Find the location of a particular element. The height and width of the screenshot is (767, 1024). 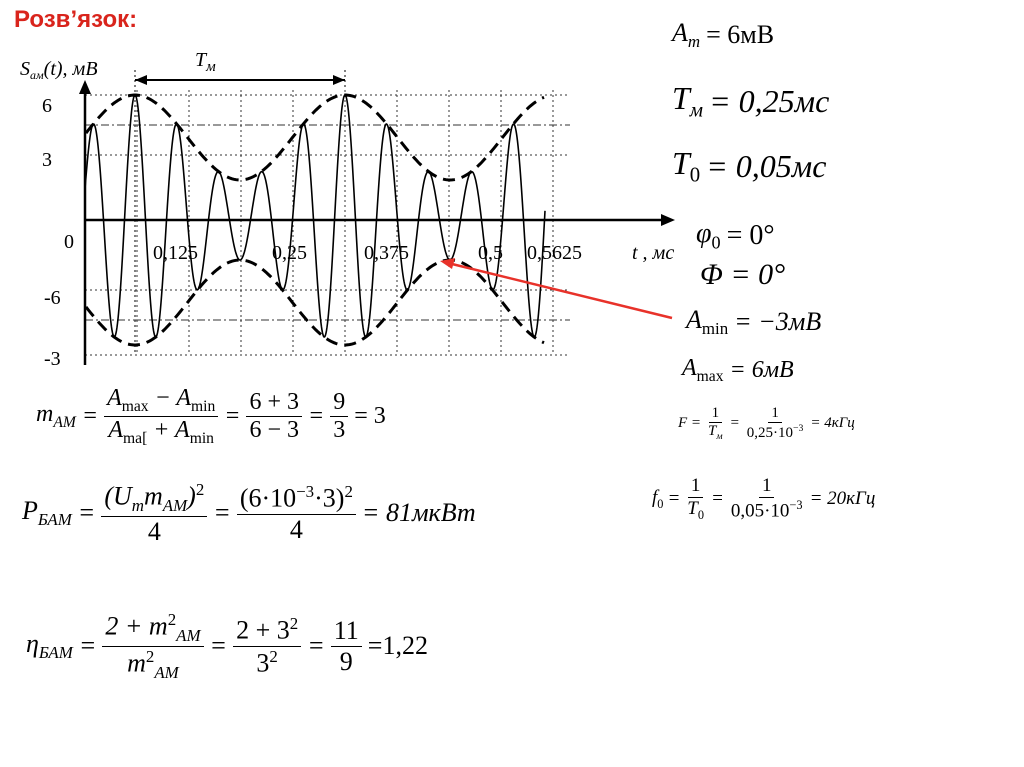

x-tick-label: 0,125 is located at coordinates (175, 253).